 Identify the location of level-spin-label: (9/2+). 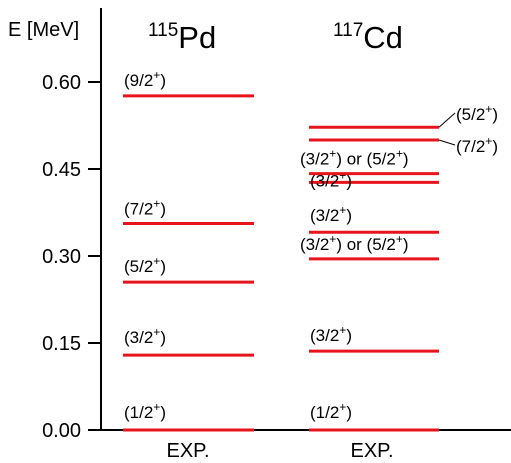
(145, 79).